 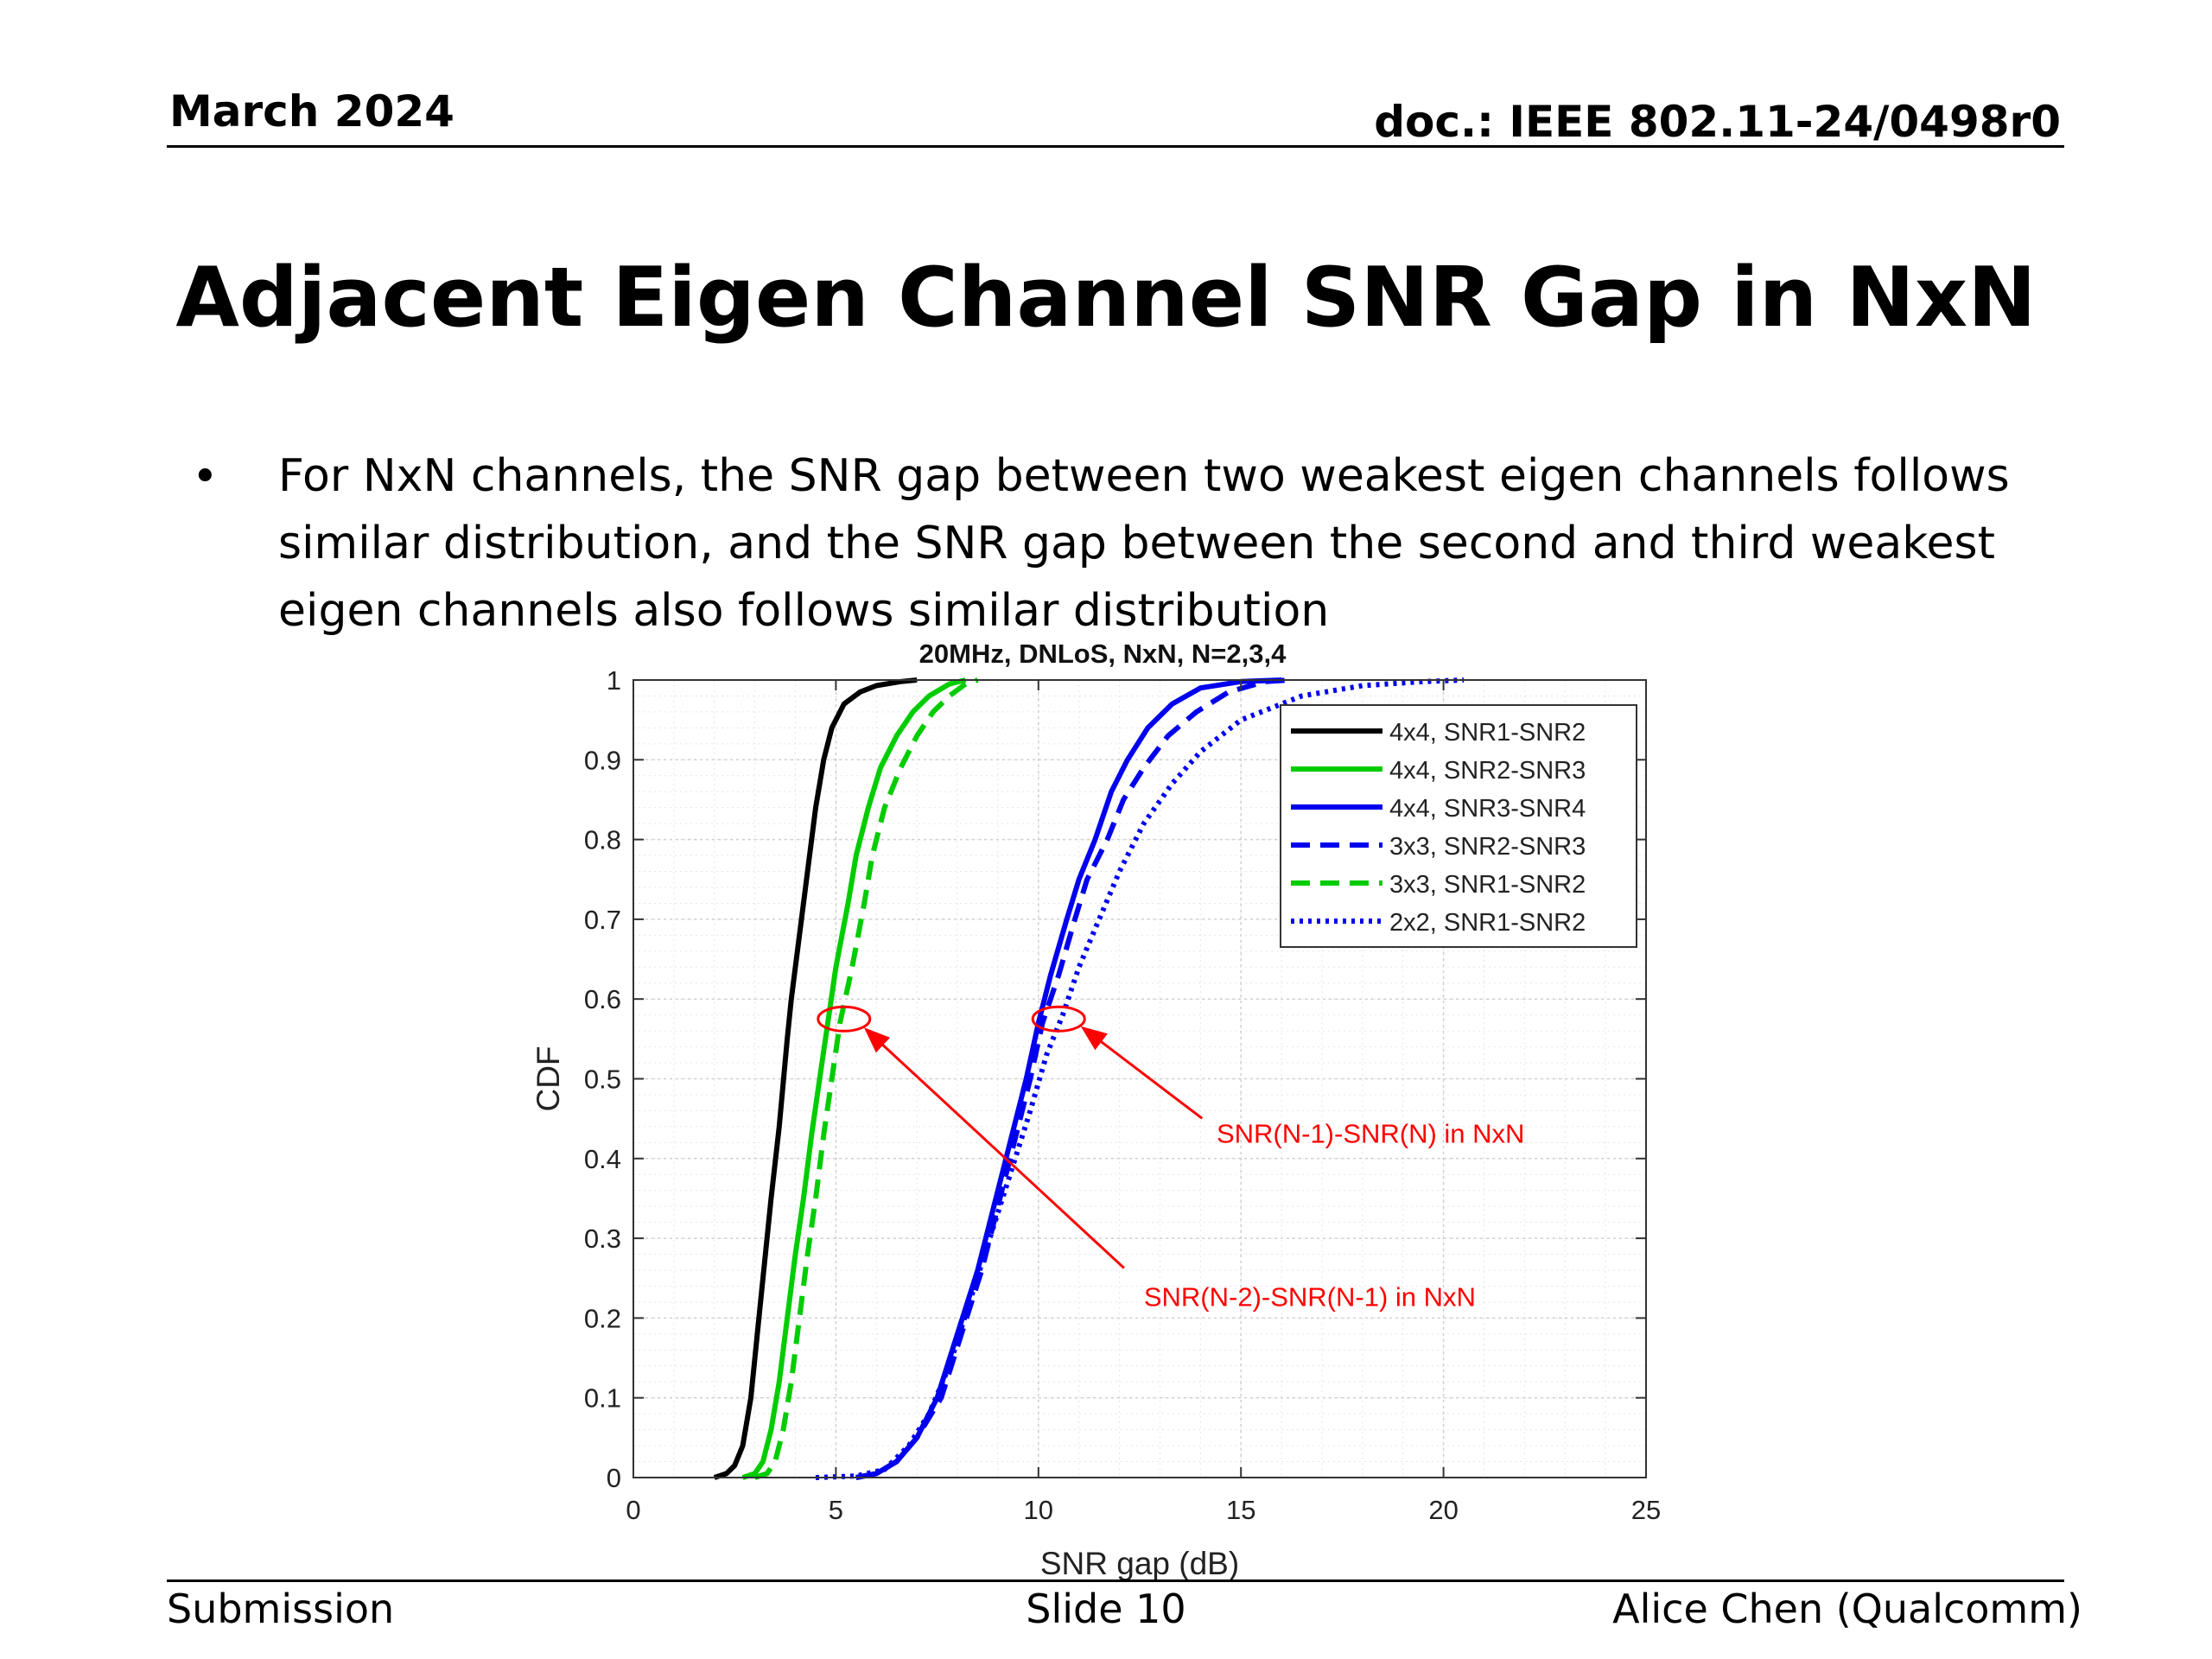 I want to click on footer-author: Alice Chen (Qualcomm), so click(x=1847, y=1609).